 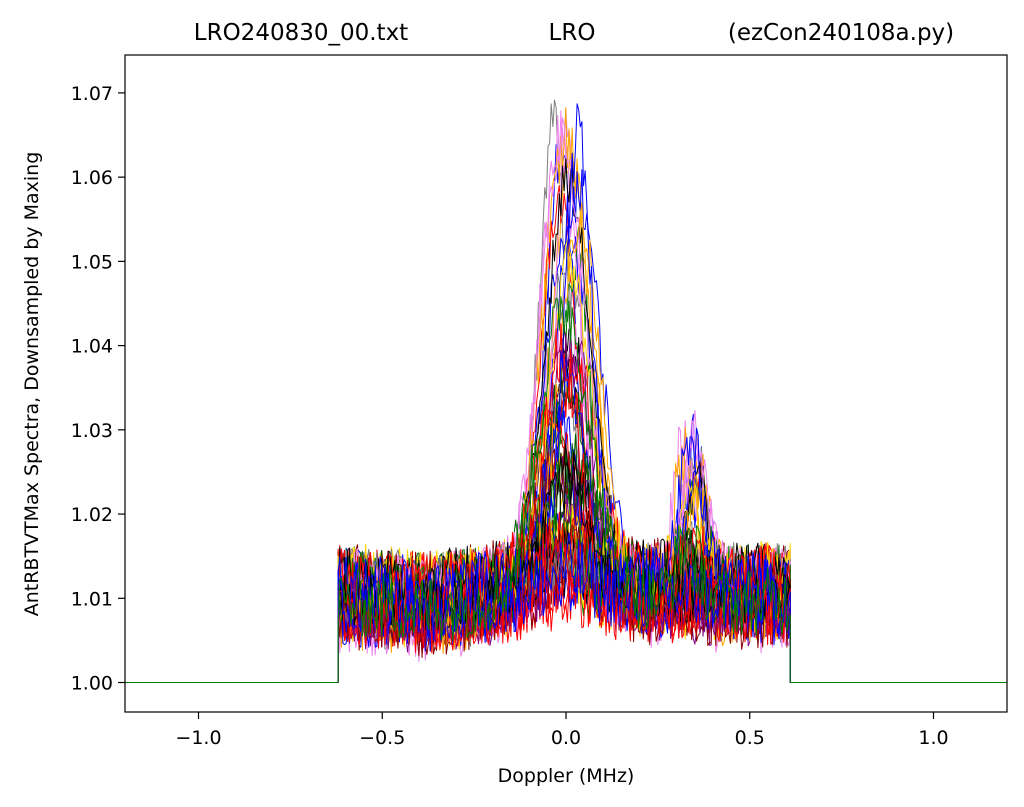 What do you see at coordinates (382, 738) in the screenshot?
I see `x-tick-label: −0.5` at bounding box center [382, 738].